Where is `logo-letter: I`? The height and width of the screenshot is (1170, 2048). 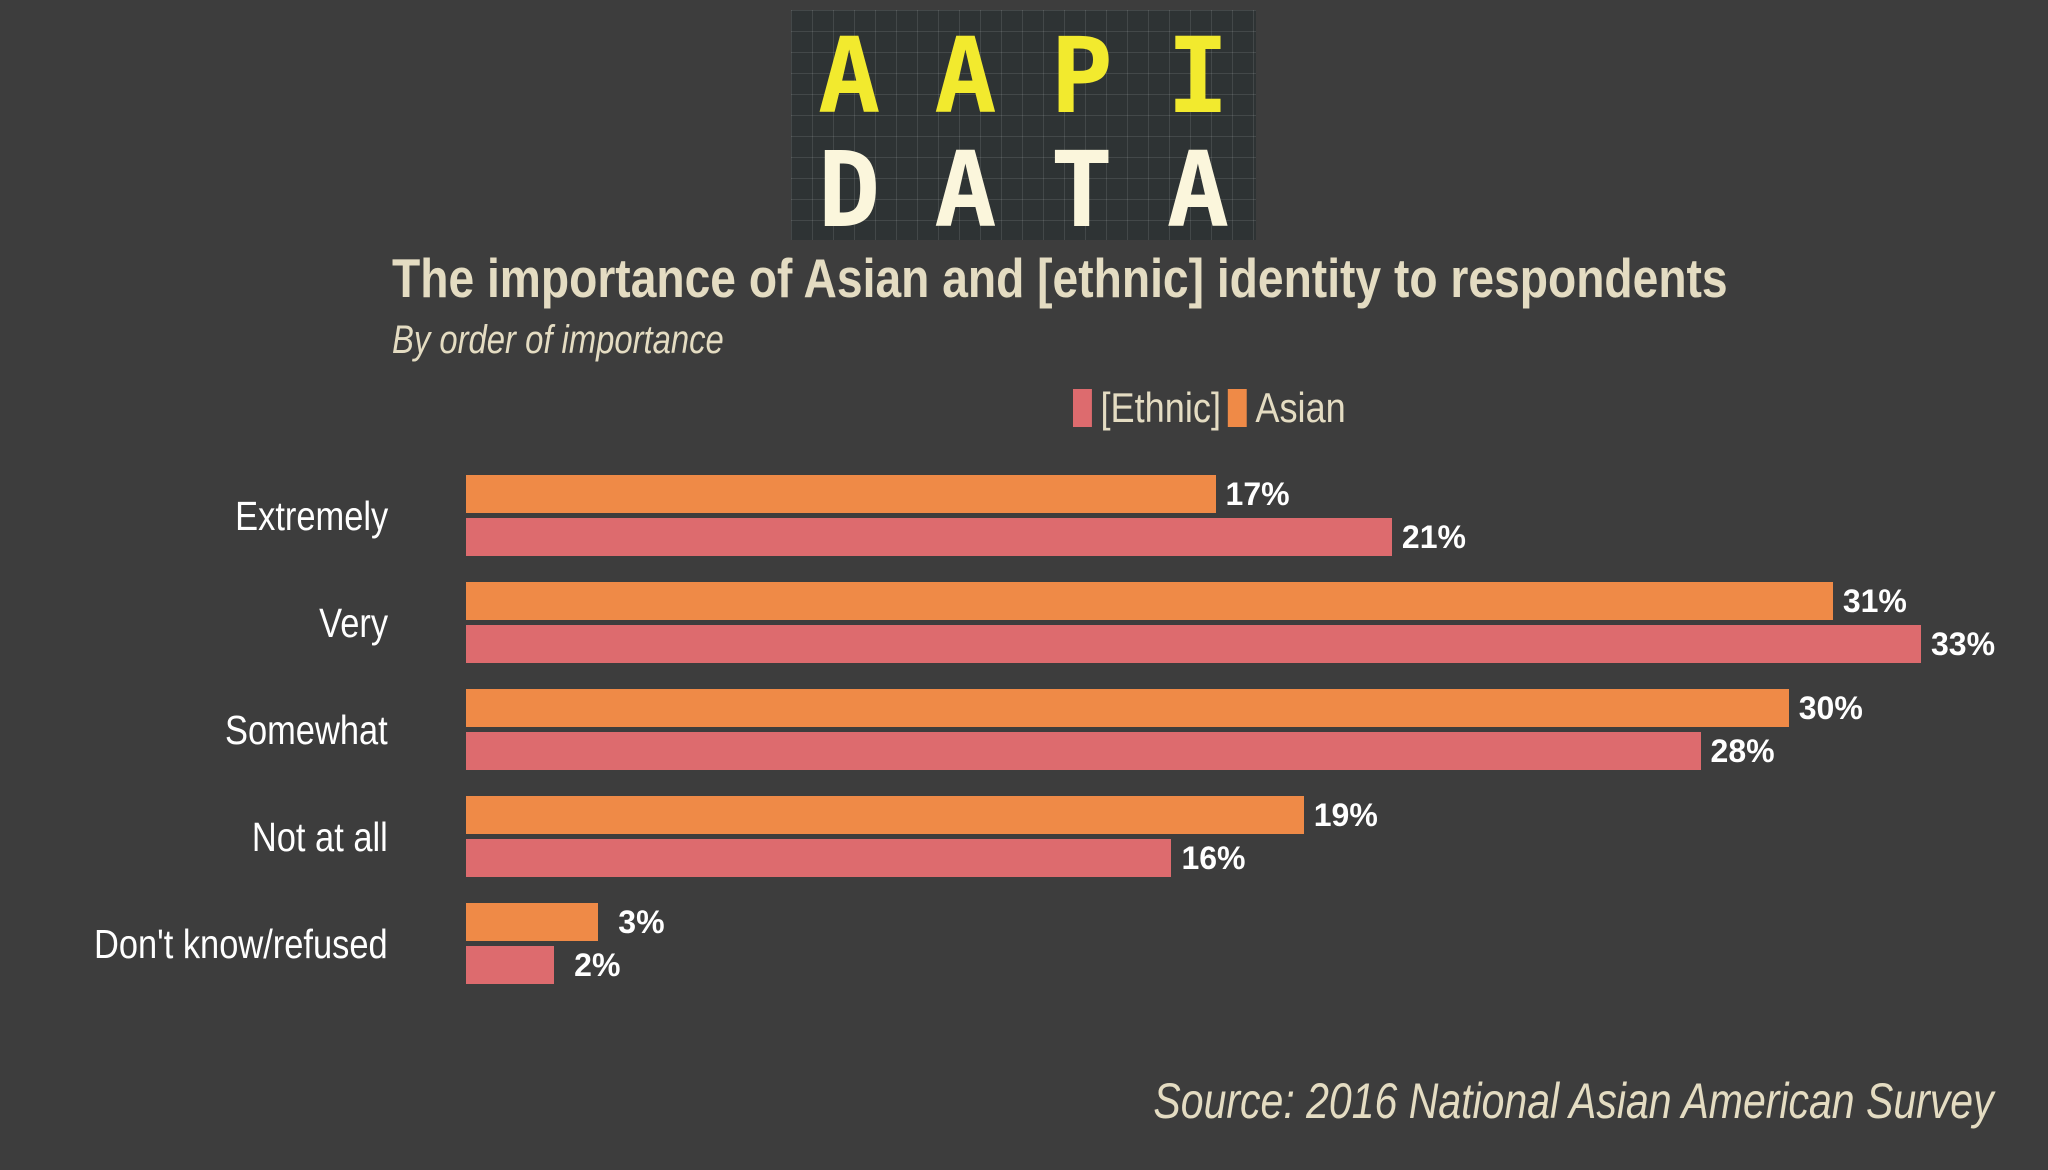
logo-letter: I is located at coordinates (1198, 76).